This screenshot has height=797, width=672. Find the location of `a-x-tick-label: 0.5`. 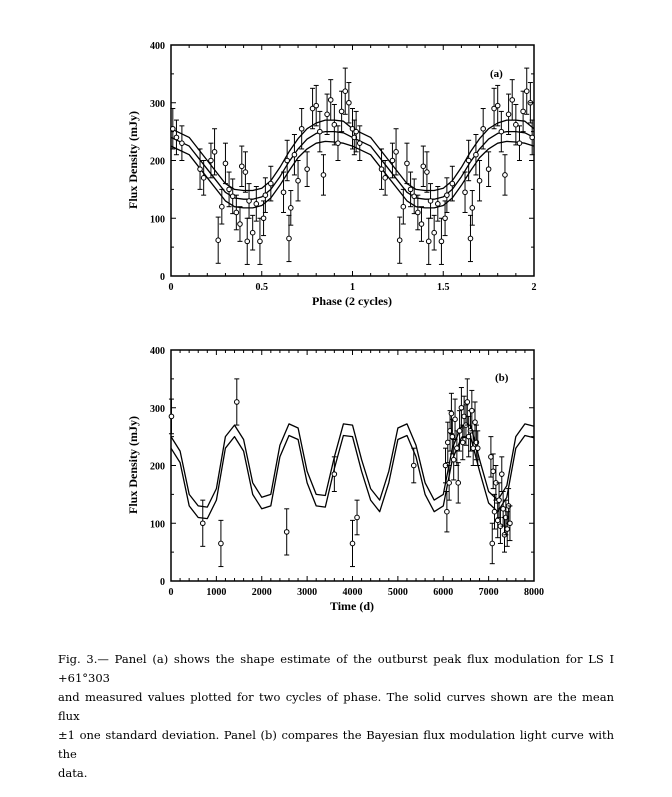

a-x-tick-label: 0.5 is located at coordinates (262, 287).